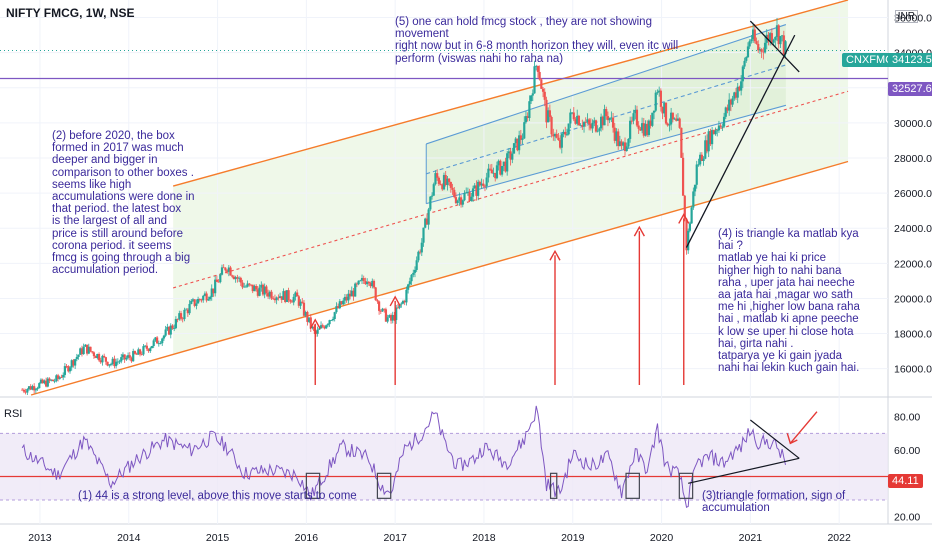 The image size is (932, 550). Describe the element at coordinates (395, 538) in the screenshot. I see `time-tick-label: 2017` at that location.